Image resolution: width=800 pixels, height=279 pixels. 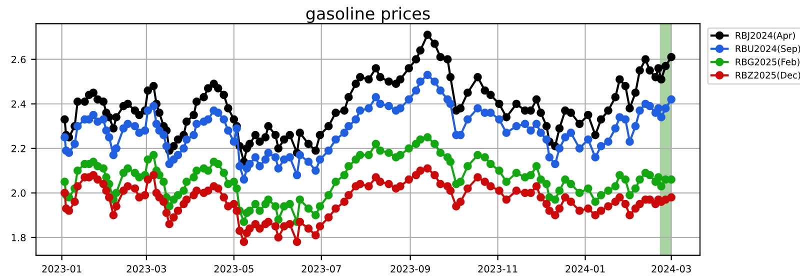 I want to click on legend-label: RBJ2024(Apr), so click(x=765, y=36).